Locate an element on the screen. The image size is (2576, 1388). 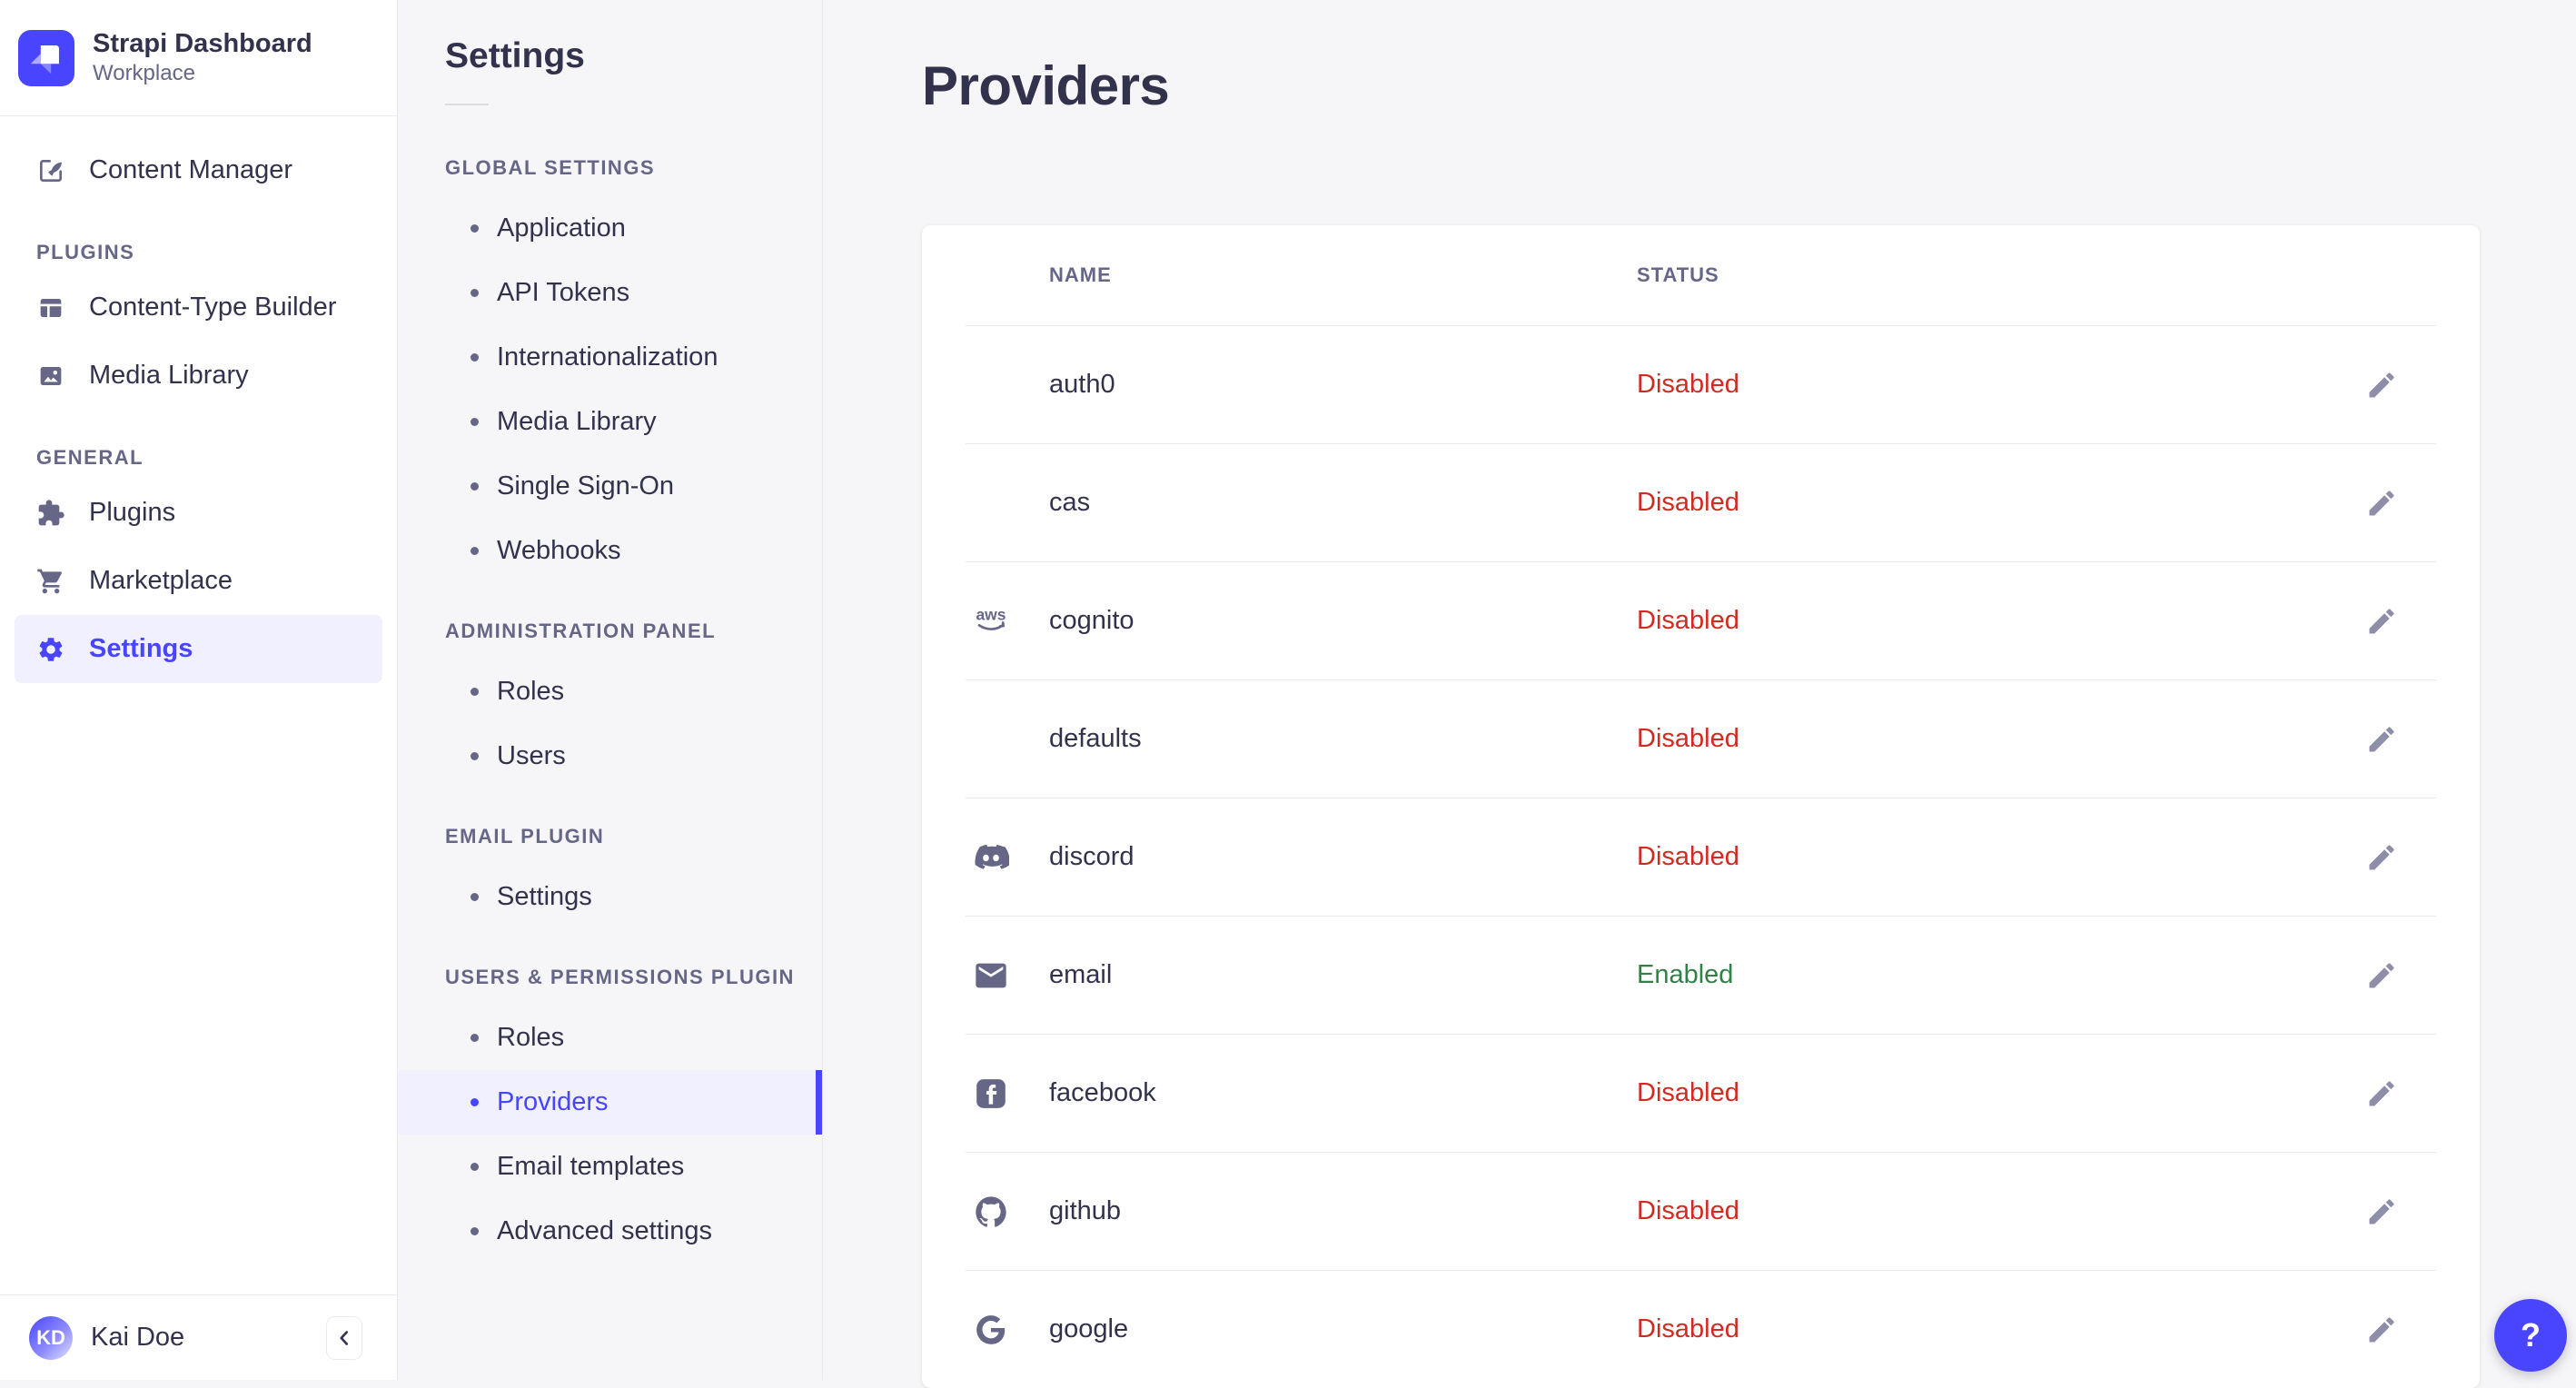
sidebar-item-media-library: Media Library is located at coordinates (198, 376).